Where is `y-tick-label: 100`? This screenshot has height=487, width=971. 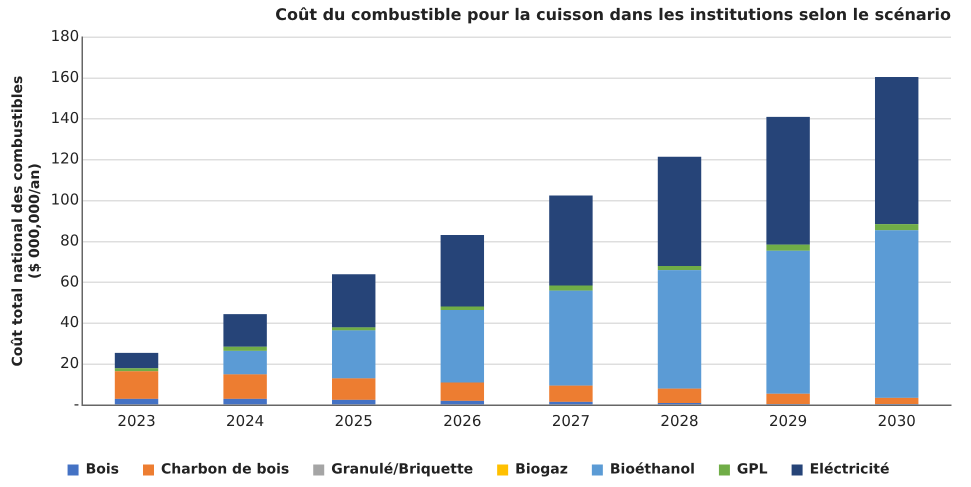
y-tick-label: 100 is located at coordinates (65, 199).